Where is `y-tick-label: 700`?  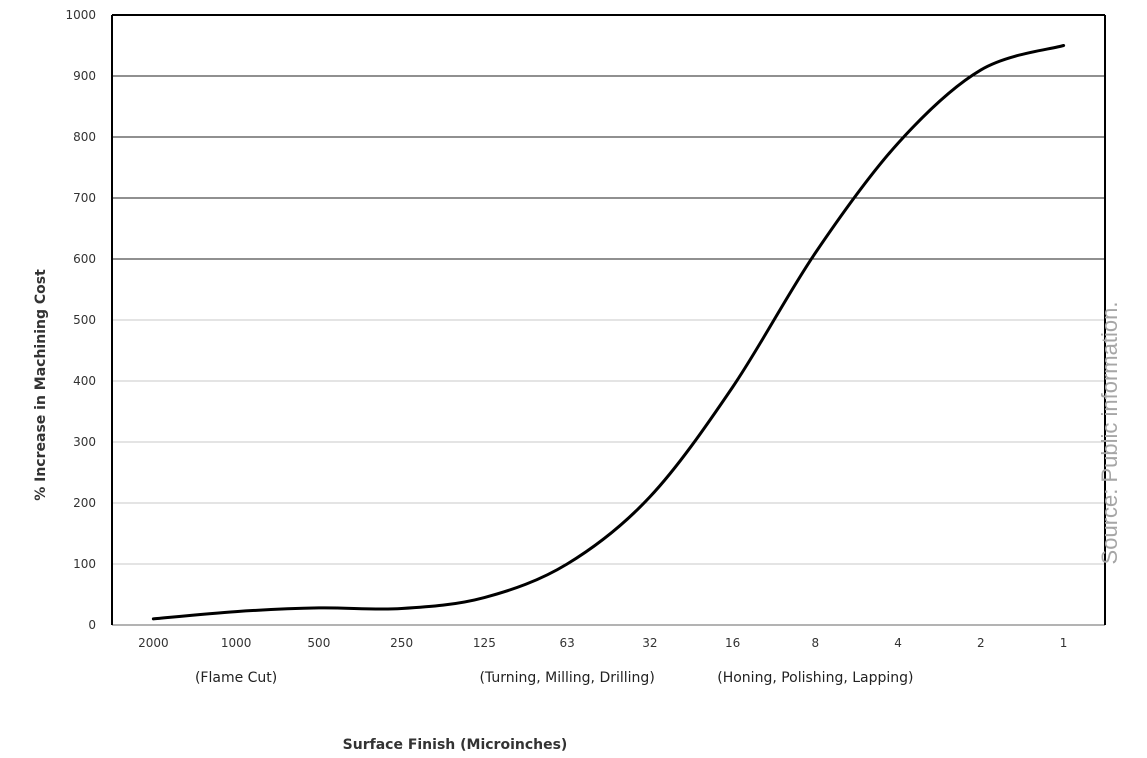 y-tick-label: 700 is located at coordinates (84, 198).